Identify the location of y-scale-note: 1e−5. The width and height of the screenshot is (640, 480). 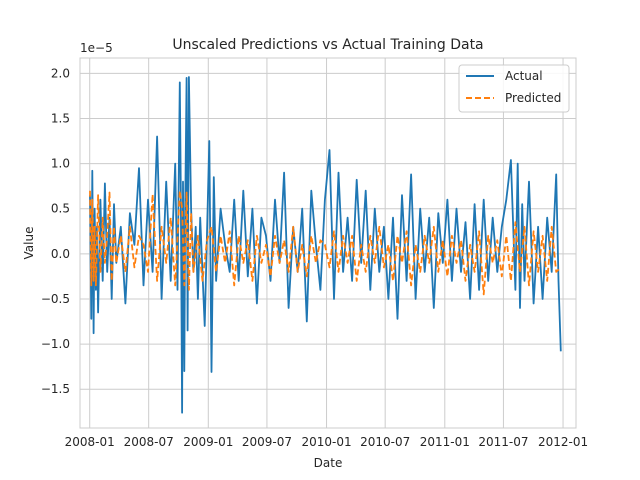
(96, 48).